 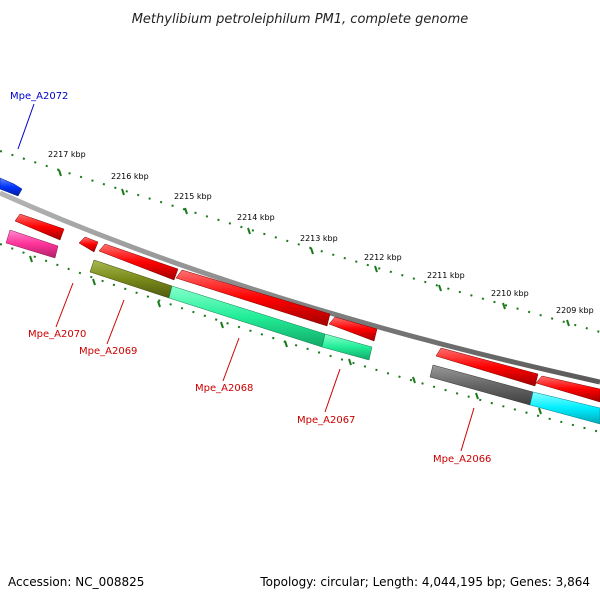 I want to click on kbp-label: 2215 kbp, so click(x=193, y=196).